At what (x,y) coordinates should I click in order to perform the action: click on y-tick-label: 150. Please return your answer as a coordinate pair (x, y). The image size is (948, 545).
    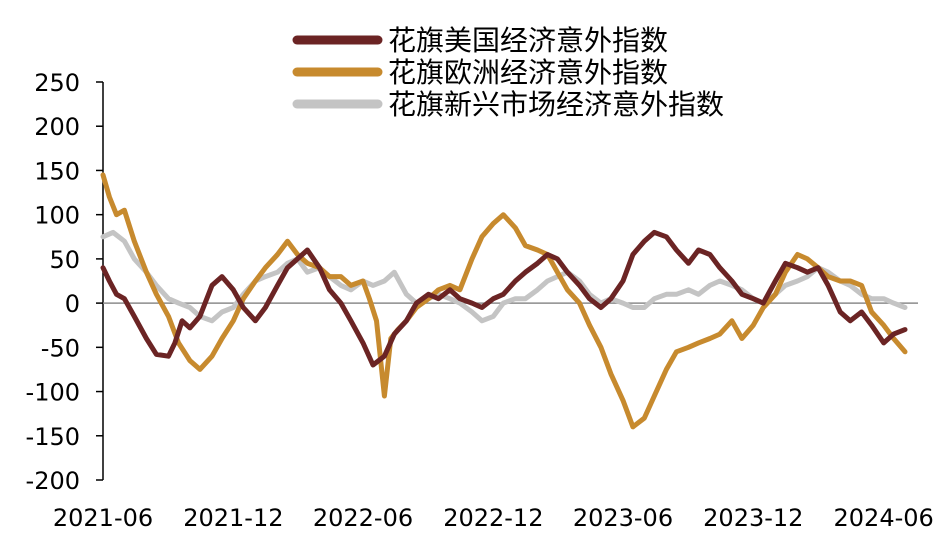
    Looking at the image, I should click on (57, 171).